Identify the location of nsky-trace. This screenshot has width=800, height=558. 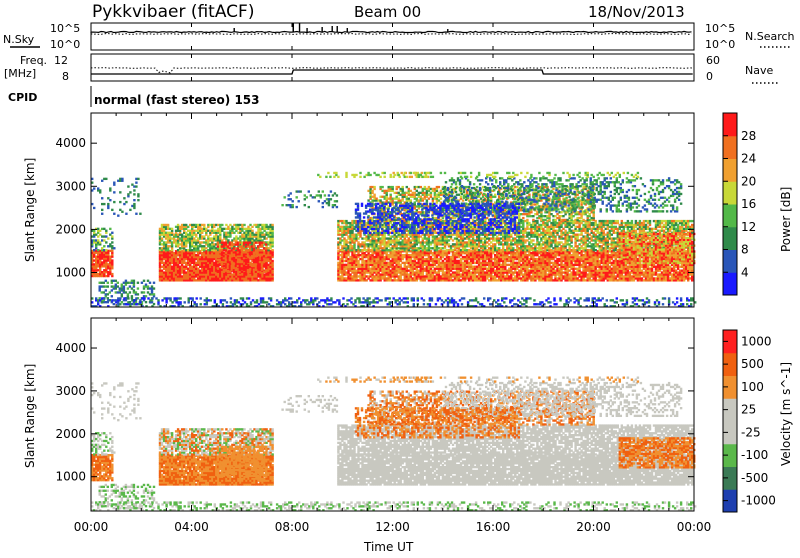
(391, 31).